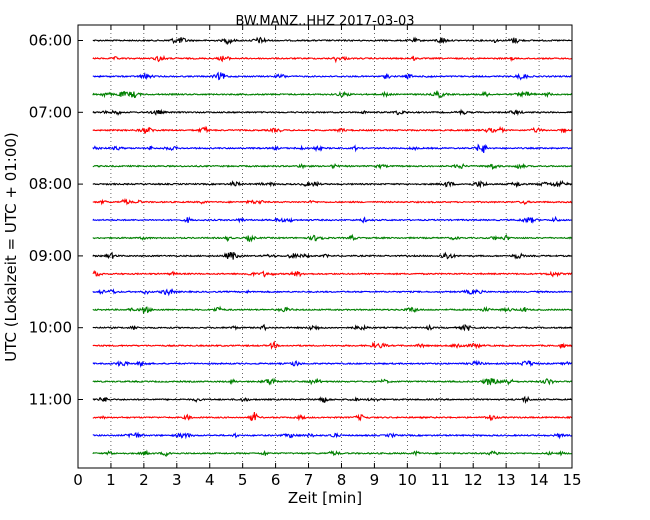 This screenshot has height=520, width=650. What do you see at coordinates (440, 480) in the screenshot?
I see `x-tick-label: 11` at bounding box center [440, 480].